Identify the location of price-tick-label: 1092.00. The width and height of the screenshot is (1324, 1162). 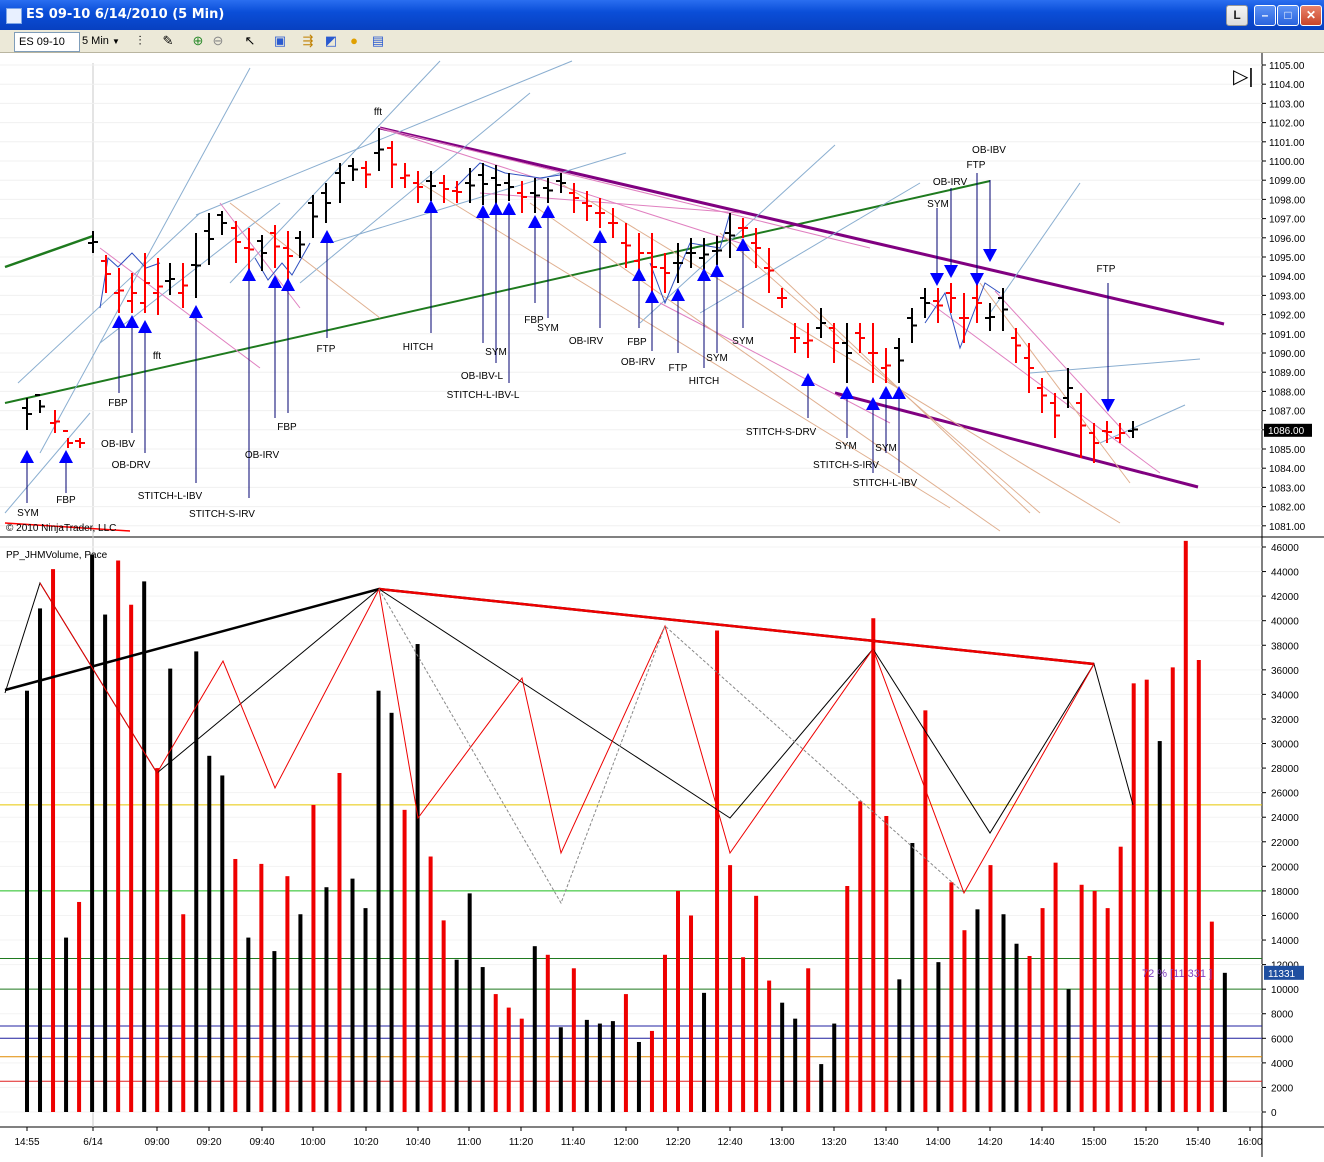
(1287, 316).